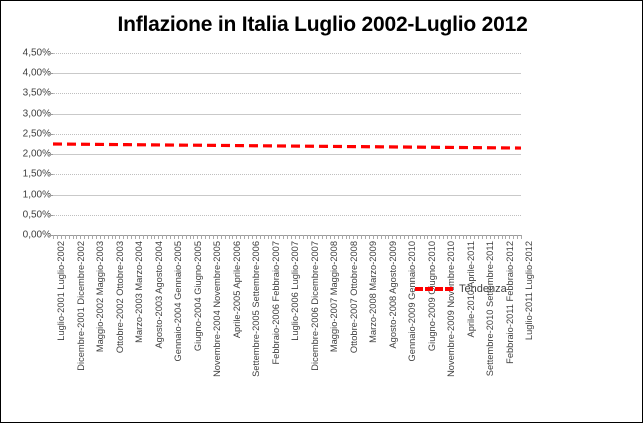 Image resolution: width=643 pixels, height=423 pixels. Describe the element at coordinates (434, 289) in the screenshot. I see `legend-swatch-tendenza` at that location.